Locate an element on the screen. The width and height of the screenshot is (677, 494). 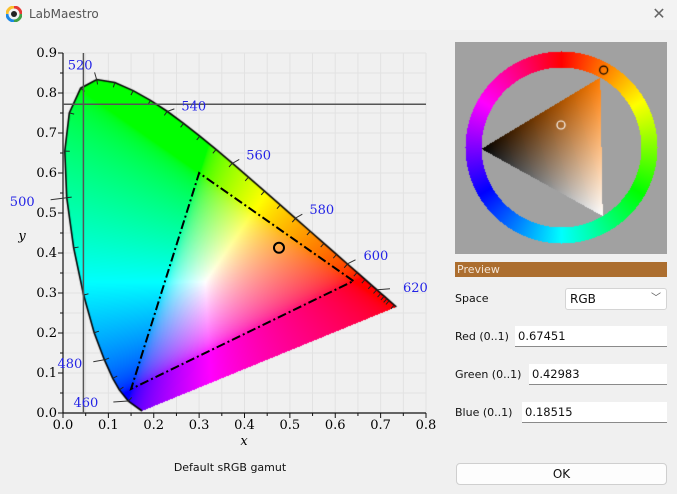
y-tick-label: 0.3 is located at coordinates (46, 293).